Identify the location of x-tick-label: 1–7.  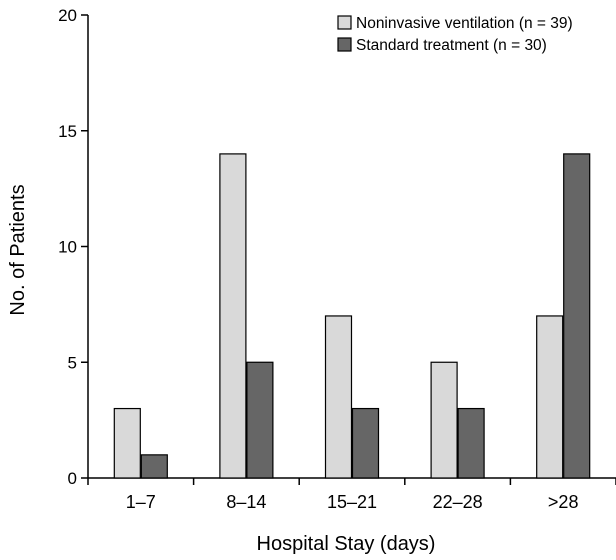
(141, 502).